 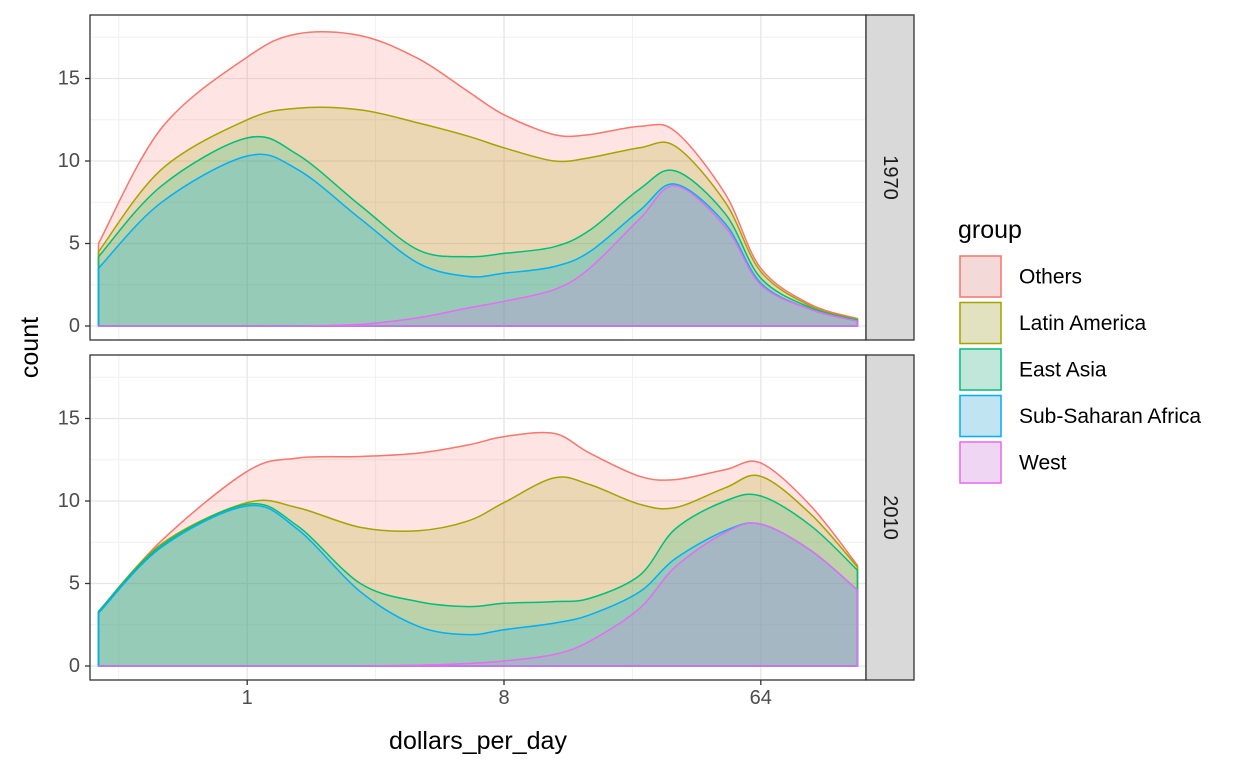 I want to click on legend-label-east-asia: East Asia, so click(x=1063, y=370).